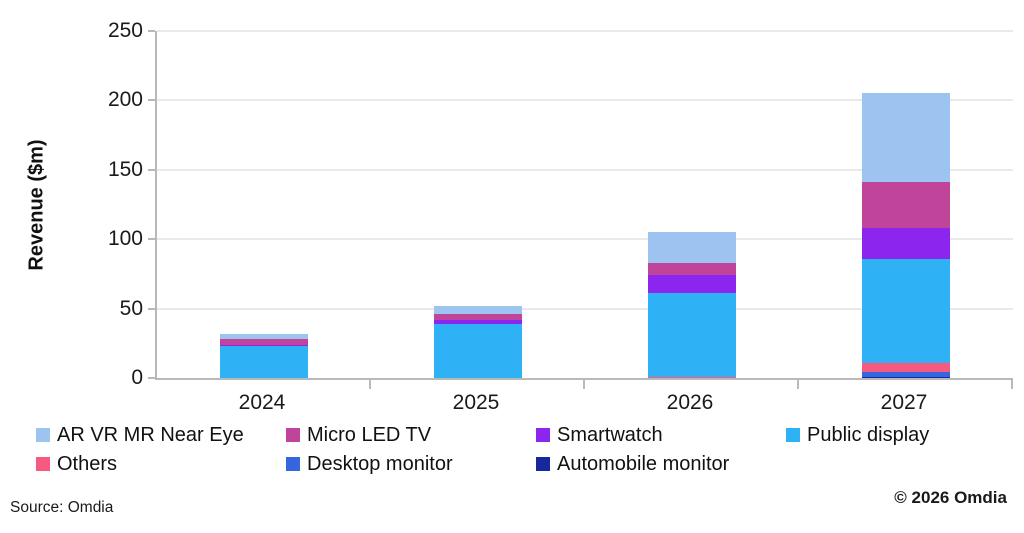 Image resolution: width=1024 pixels, height=533 pixels. I want to click on legend-label: Public display, so click(868, 435).